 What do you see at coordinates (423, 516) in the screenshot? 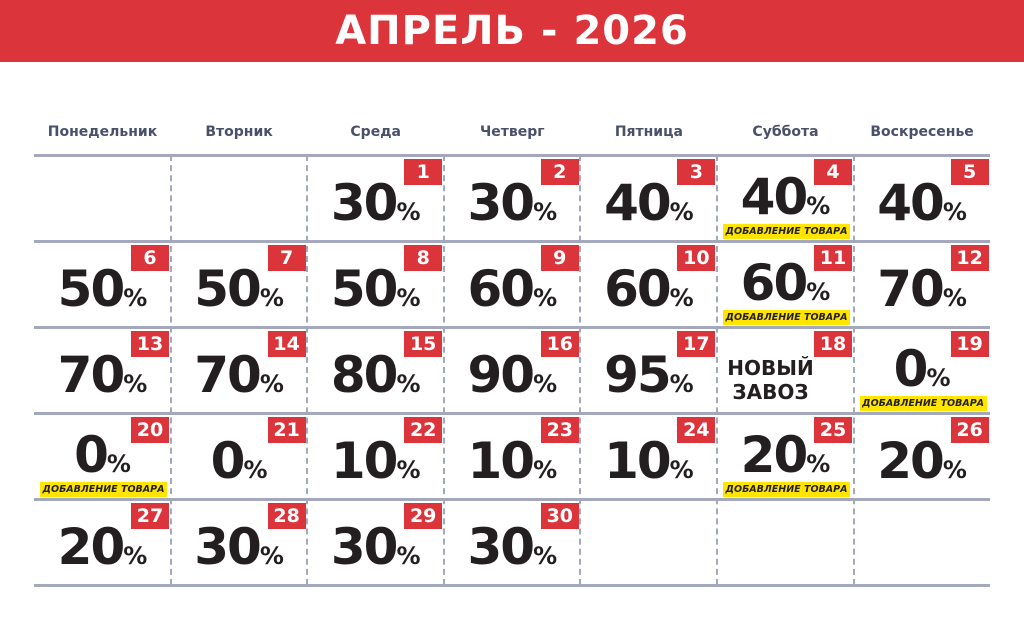
I see `day-number-badge: 29` at bounding box center [423, 516].